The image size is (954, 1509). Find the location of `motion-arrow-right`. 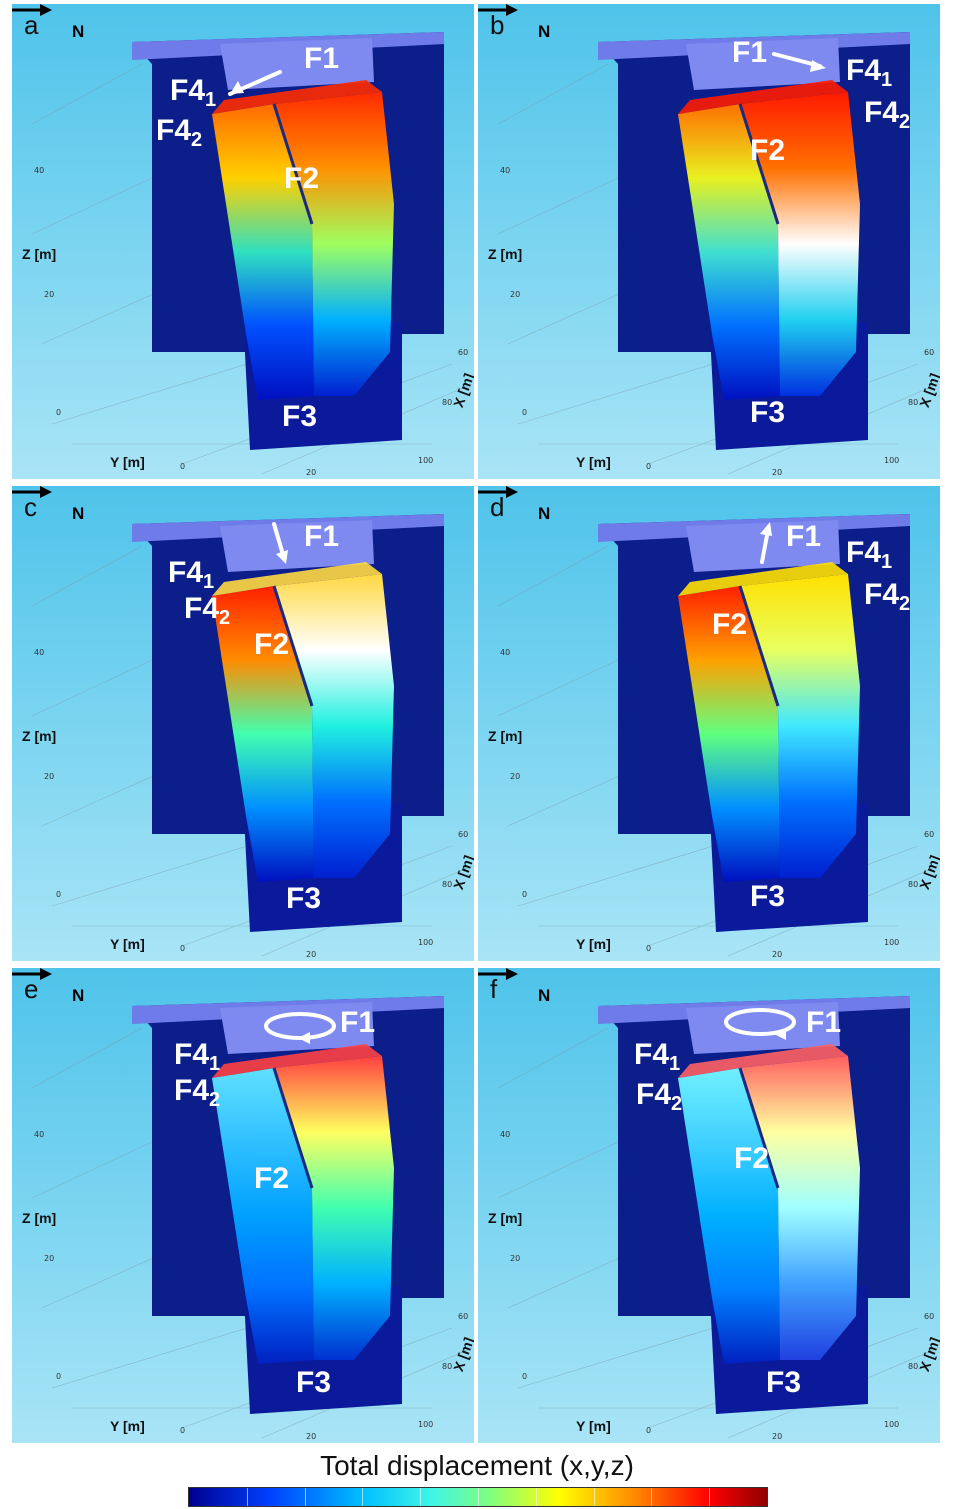

motion-arrow-right is located at coordinates (799, 62).